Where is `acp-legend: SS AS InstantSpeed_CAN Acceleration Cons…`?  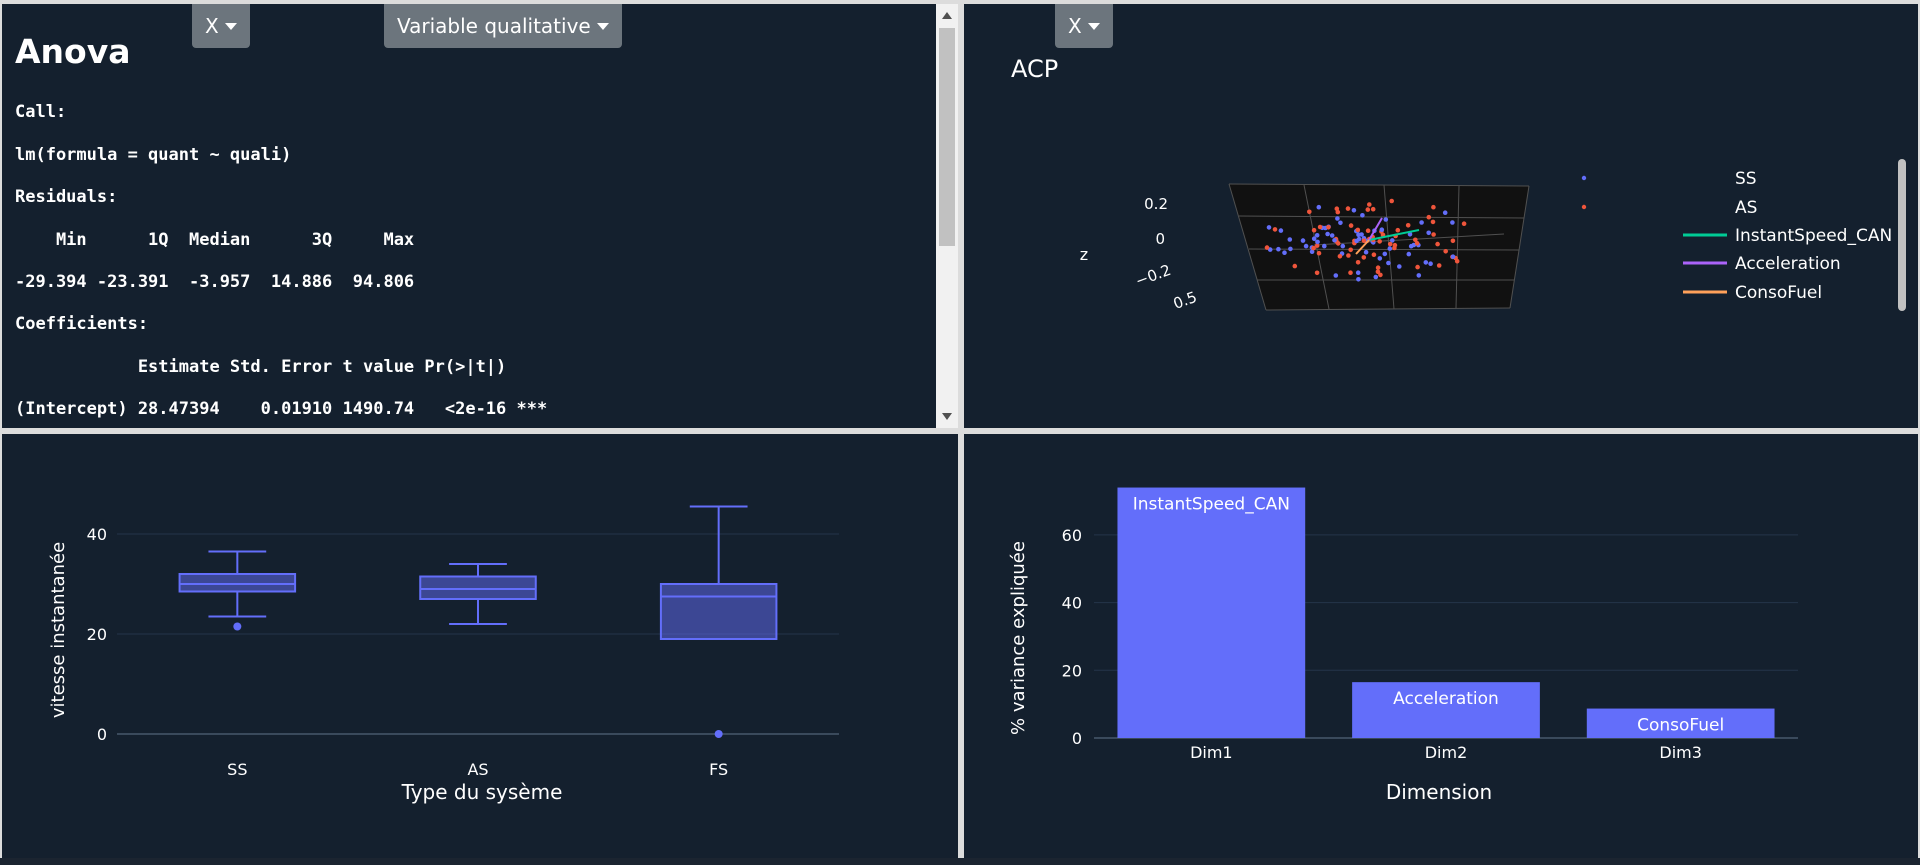 acp-legend: SS AS InstantSpeed_CAN Acceleration Cons… is located at coordinates (1736, 236).